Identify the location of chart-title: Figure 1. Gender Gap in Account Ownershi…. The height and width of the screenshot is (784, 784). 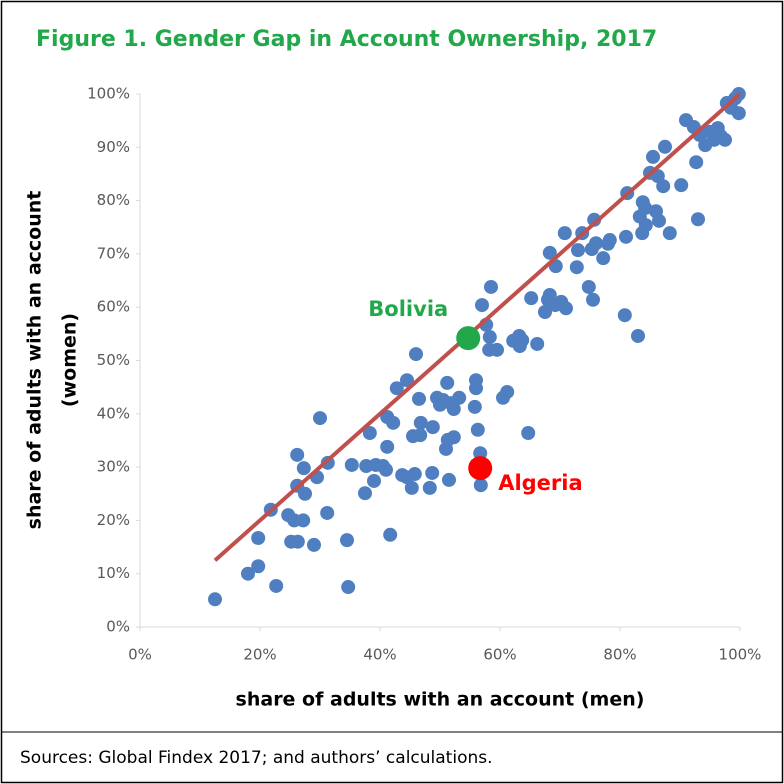
(346, 39).